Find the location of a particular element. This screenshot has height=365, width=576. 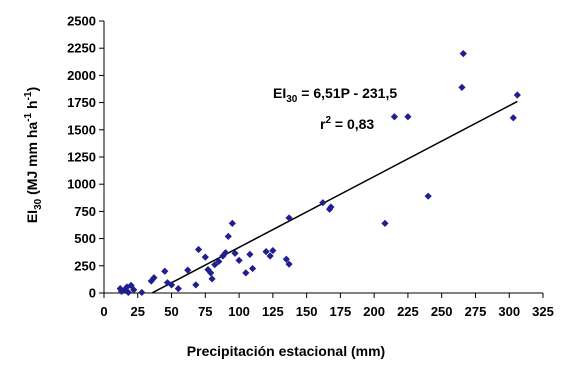

y-tick-label: 750 is located at coordinates (85, 211).